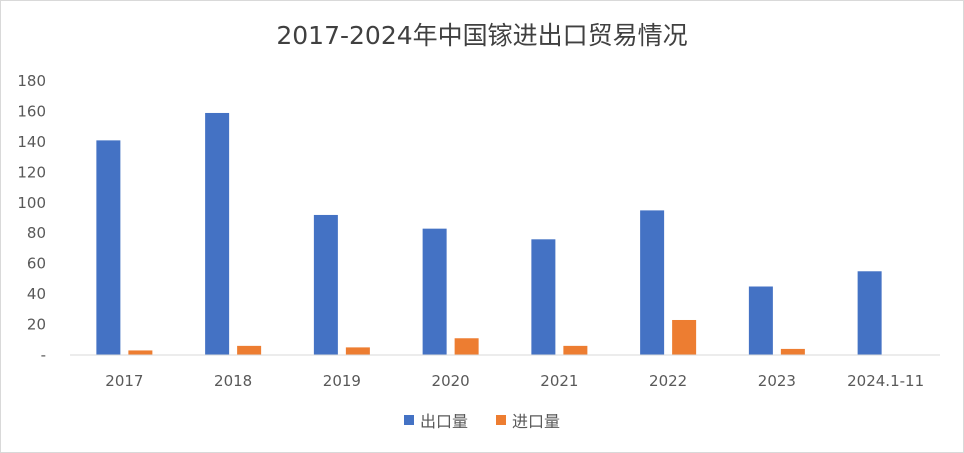 This screenshot has width=964, height=453. Describe the element at coordinates (31, 218) in the screenshot. I see `y-axis-ticks: - 20 40 60 80 100 120 140 160 180` at that location.